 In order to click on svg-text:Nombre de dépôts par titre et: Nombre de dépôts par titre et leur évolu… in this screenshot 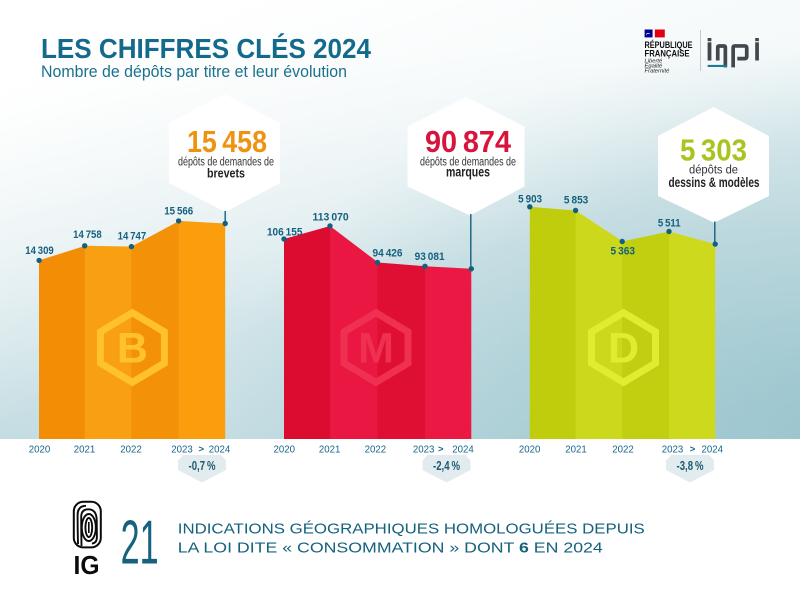, I will do `click(194, 72)`.